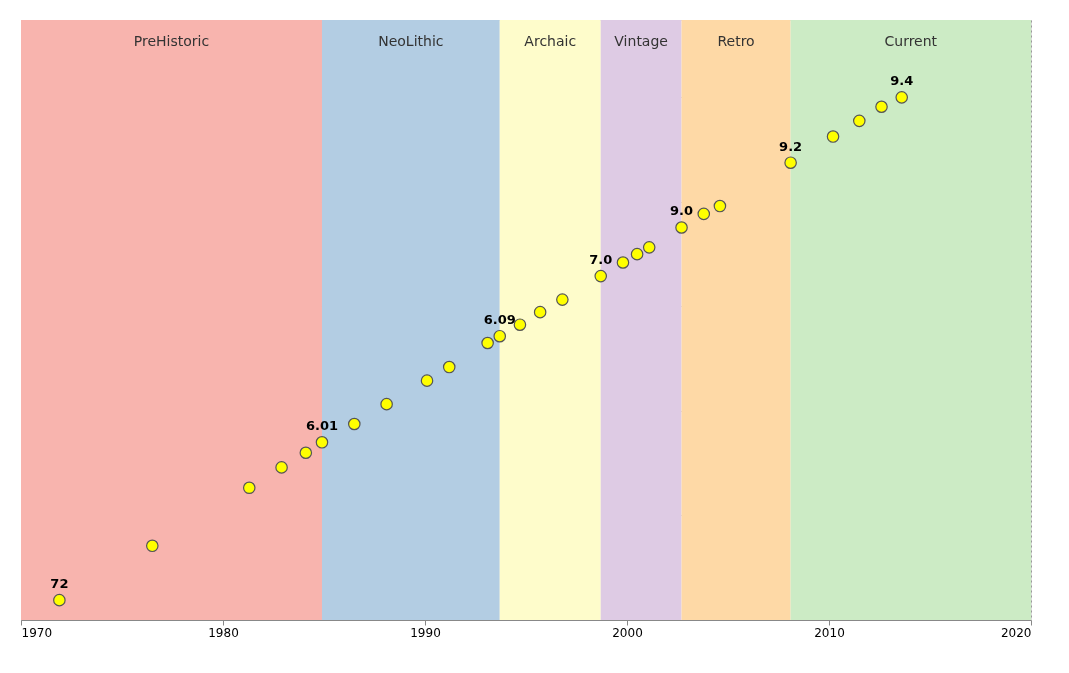 The height and width of the screenshot is (673, 1069). What do you see at coordinates (902, 81) in the screenshot?
I see `annotation: 9.4` at bounding box center [902, 81].